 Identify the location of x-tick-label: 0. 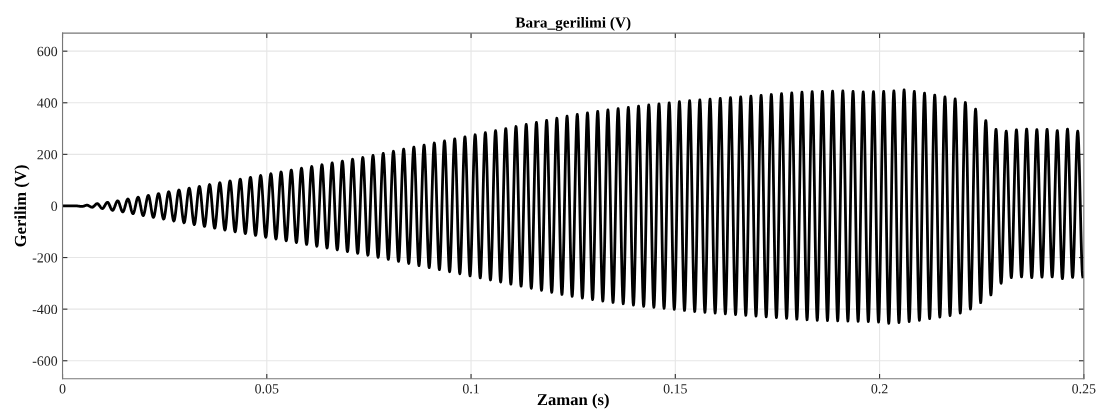
(62, 389).